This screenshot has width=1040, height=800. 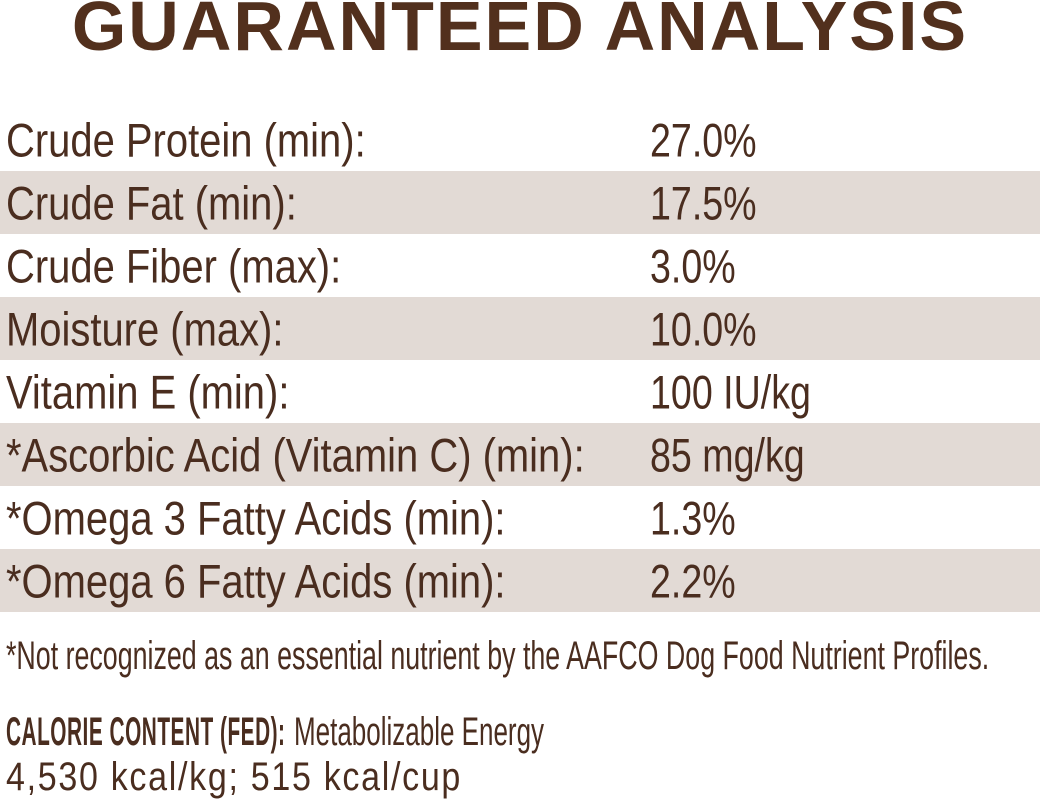 What do you see at coordinates (730, 391) in the screenshot?
I see `row-value: 100 IU/kg` at bounding box center [730, 391].